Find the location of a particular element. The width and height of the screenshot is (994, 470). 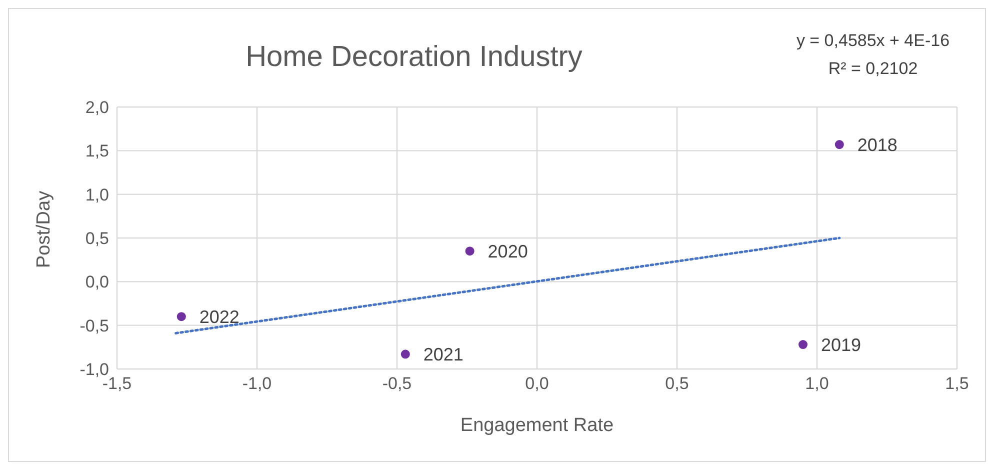

x-tick-label: 1,5 is located at coordinates (957, 384).